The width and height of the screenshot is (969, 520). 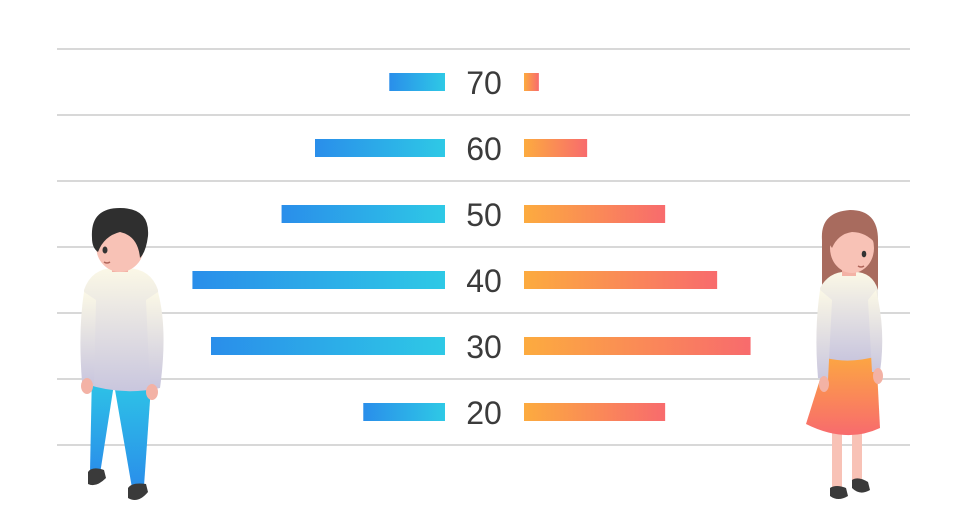 What do you see at coordinates (484, 281) in the screenshot?
I see `category-label: 40` at bounding box center [484, 281].